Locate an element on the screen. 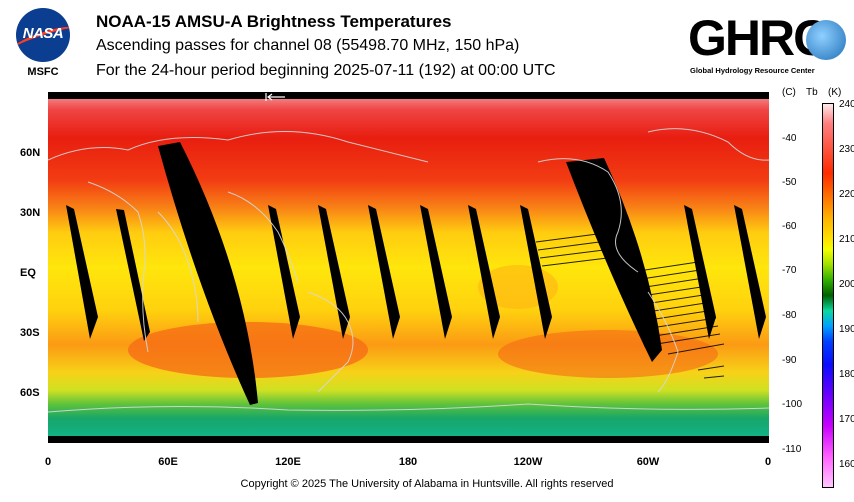 This screenshot has height=502, width=854. colorbar-k-tick-5: 200 is located at coordinates (846, 284).